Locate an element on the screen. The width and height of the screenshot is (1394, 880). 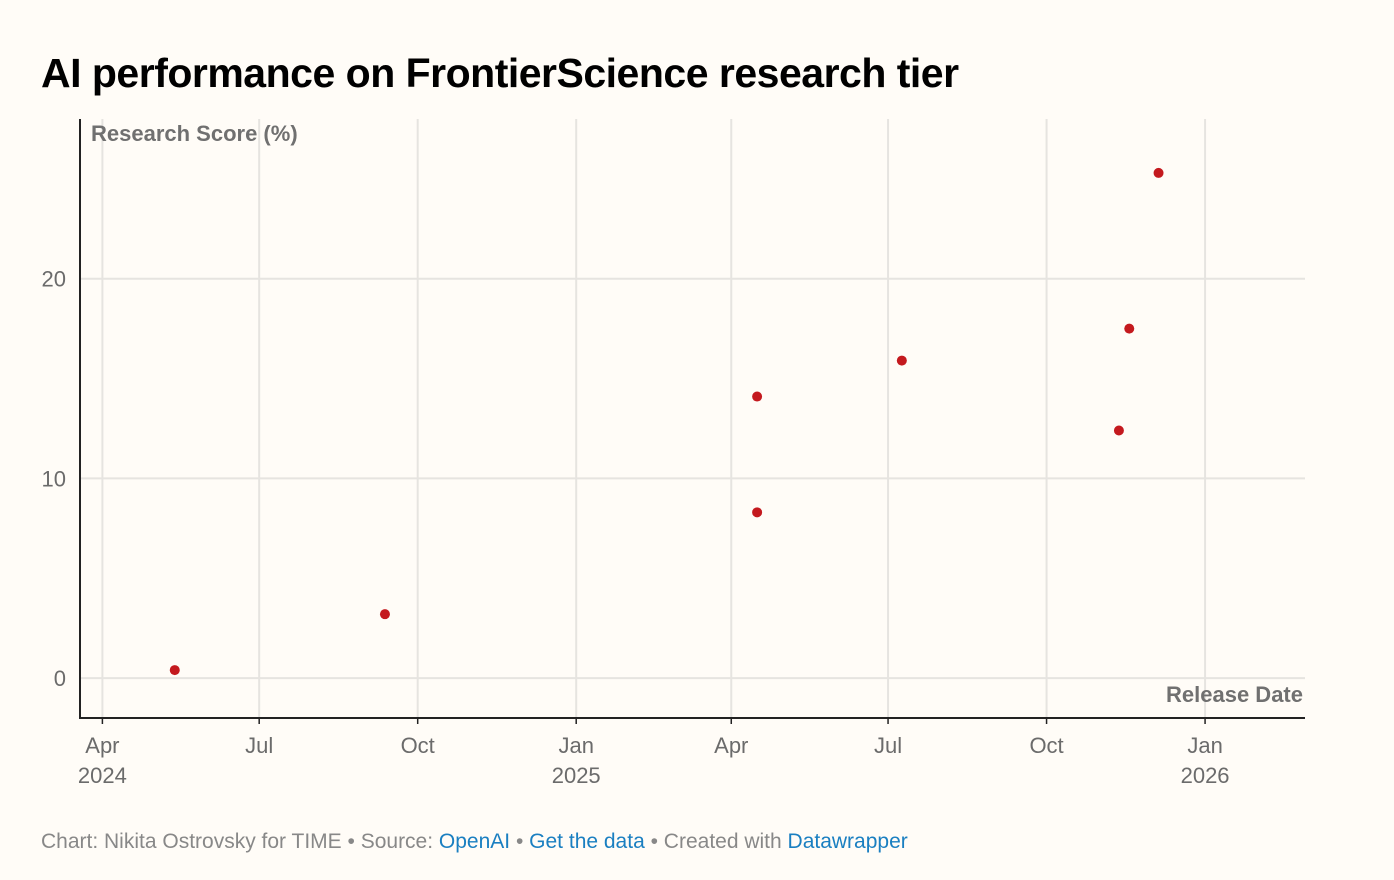
y-axis-title: Research Score (%) is located at coordinates (194, 133).